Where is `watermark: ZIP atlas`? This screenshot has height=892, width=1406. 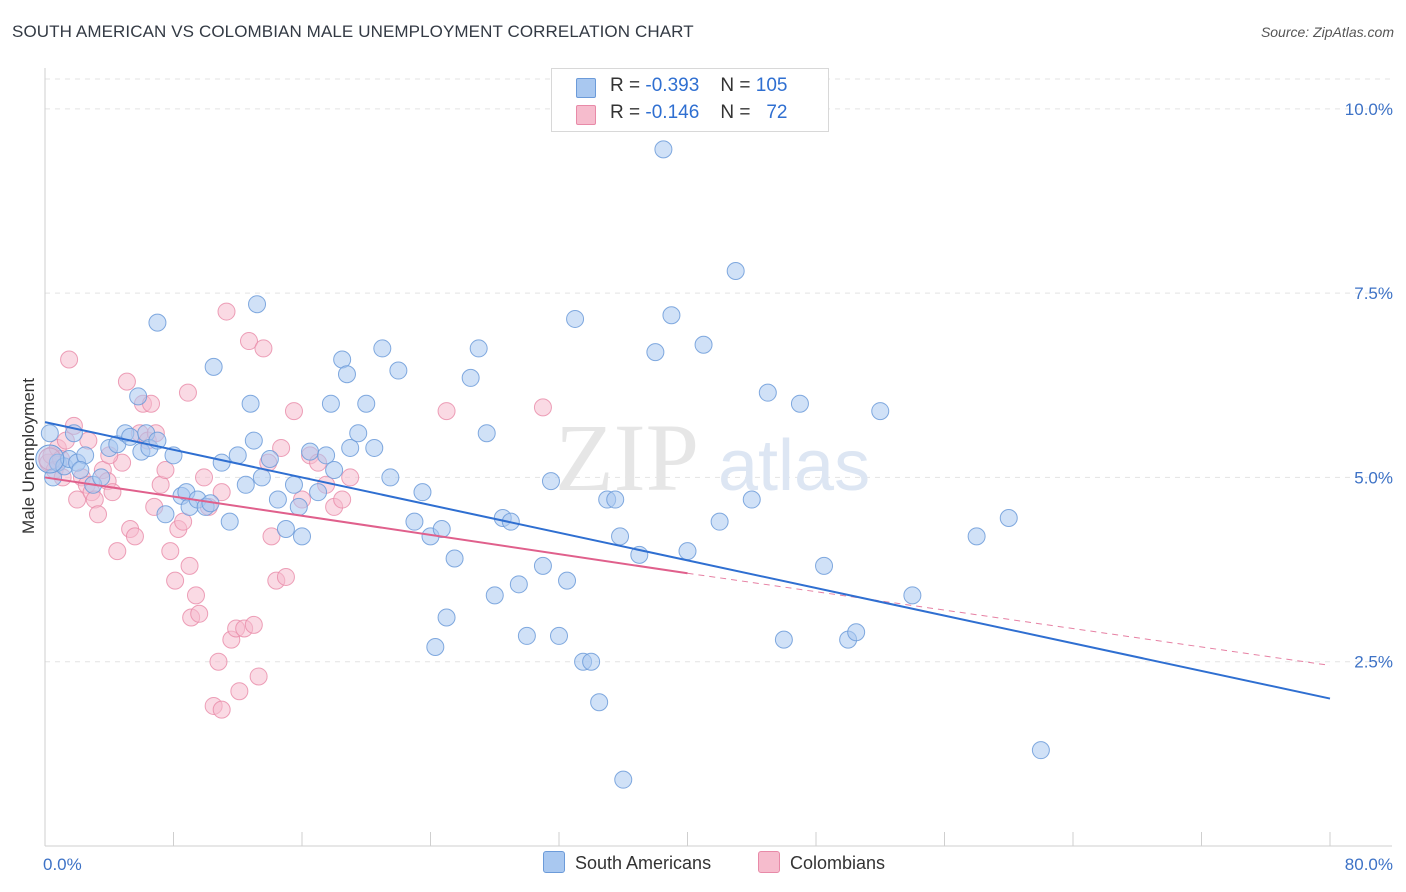
watermark: ZIP atlas is located at coordinates (712, 457).